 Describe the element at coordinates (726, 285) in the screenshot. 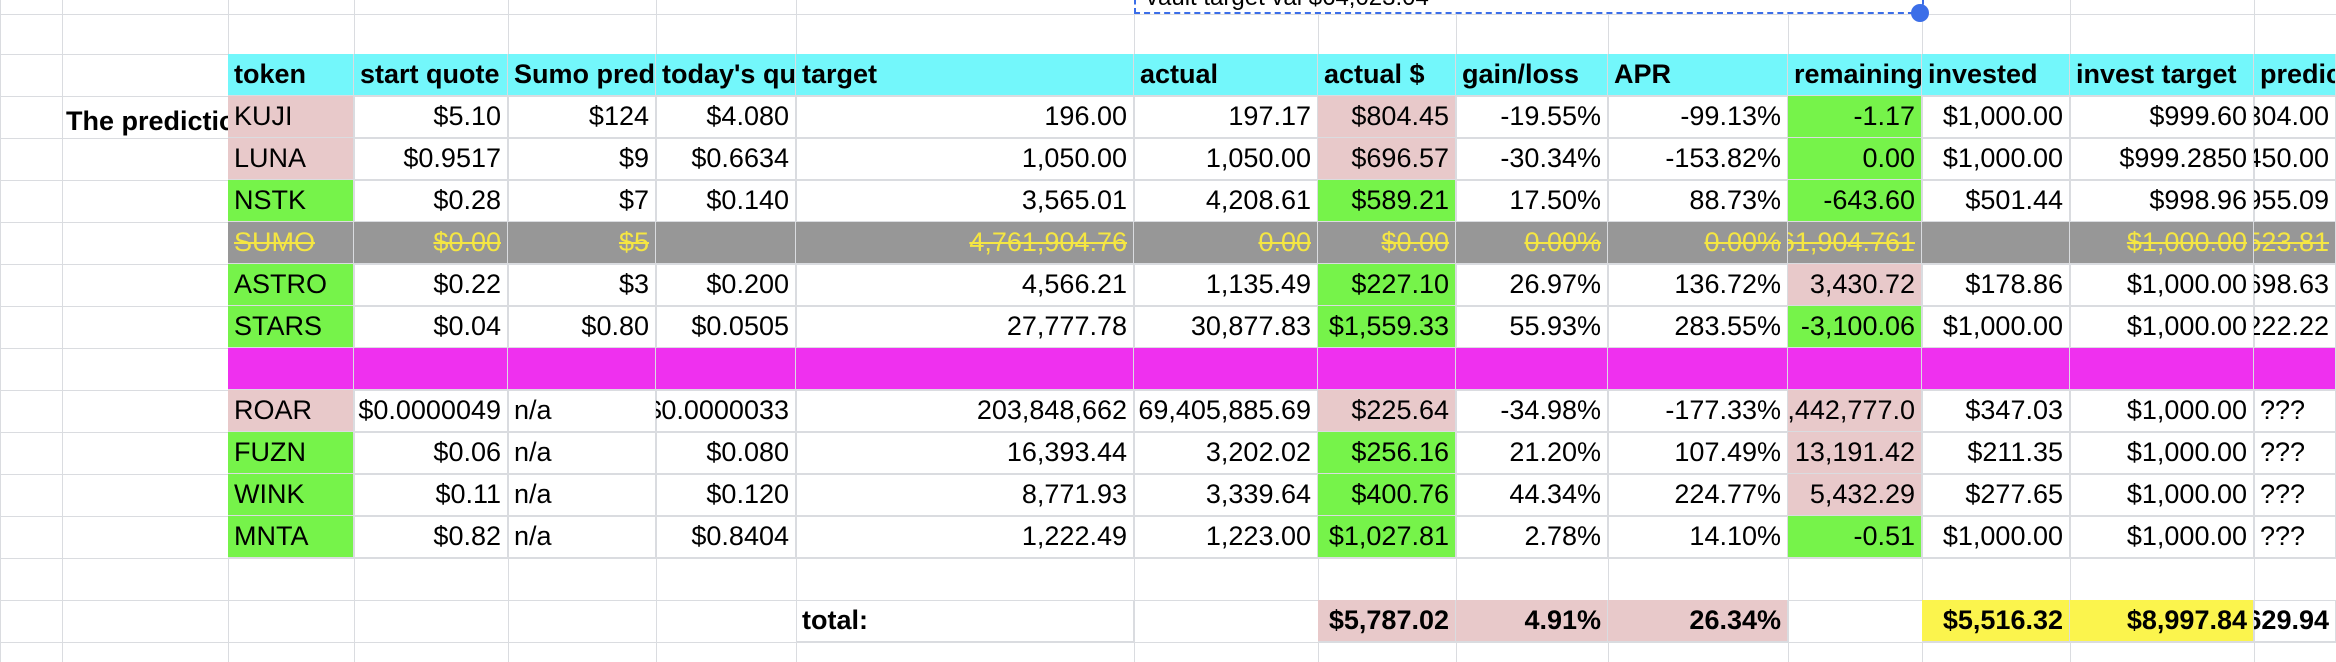

I see `value-cell: $0.200` at that location.